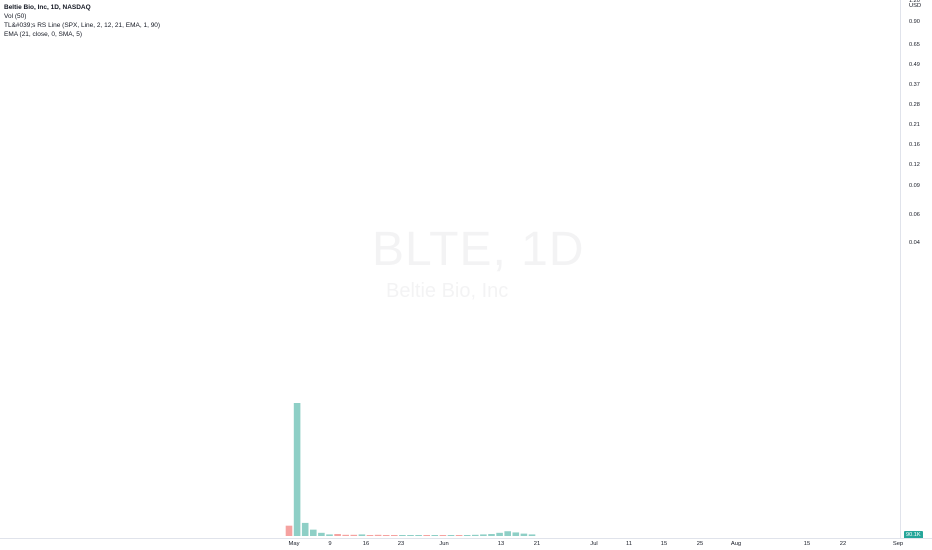  What do you see at coordinates (915, 6) in the screenshot?
I see `currency-label: USD` at bounding box center [915, 6].